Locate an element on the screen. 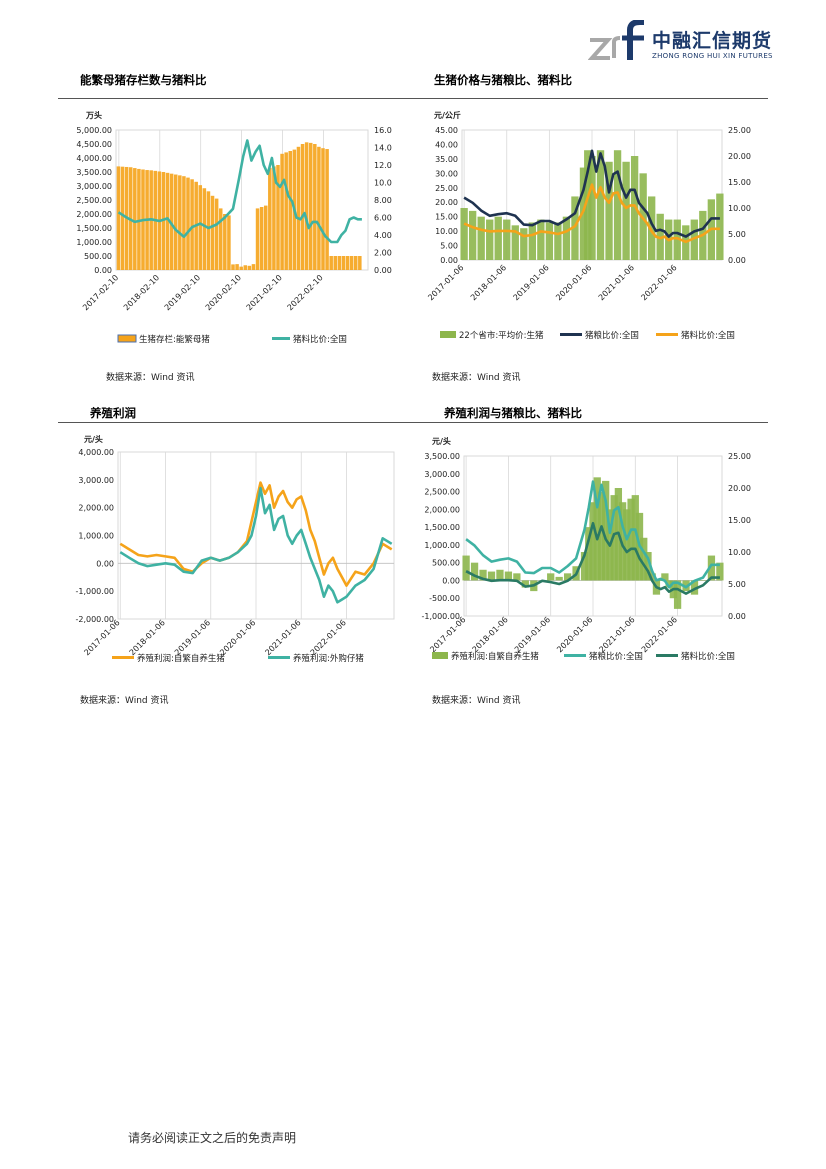  y2-axis-tick-label: 25.00 is located at coordinates (739, 130).